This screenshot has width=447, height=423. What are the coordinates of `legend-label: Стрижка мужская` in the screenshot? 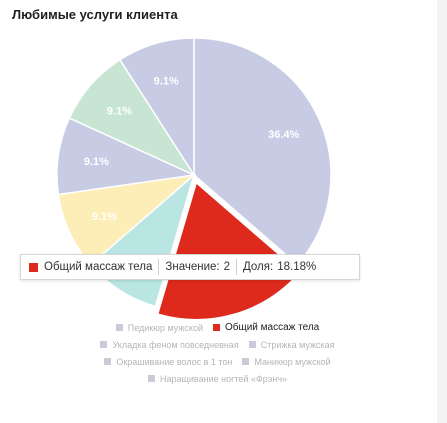 It's located at (297, 344).